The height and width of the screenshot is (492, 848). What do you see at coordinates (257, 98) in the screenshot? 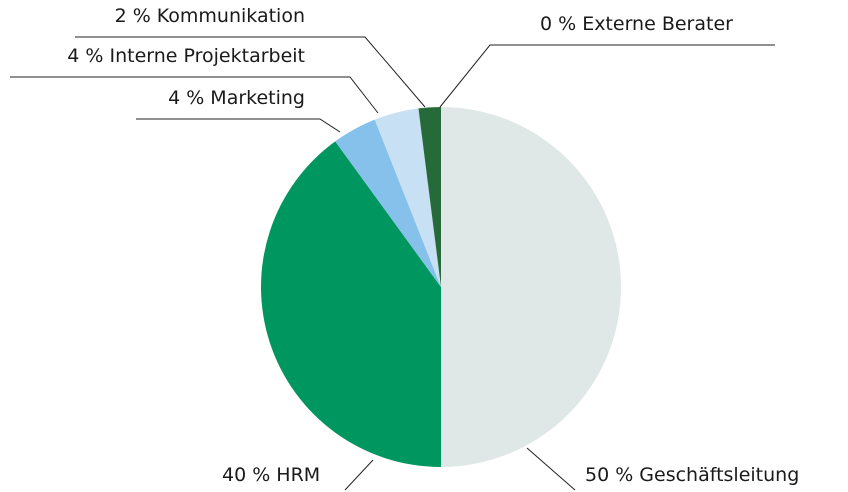
I see `slice-name: Marketing` at bounding box center [257, 98].